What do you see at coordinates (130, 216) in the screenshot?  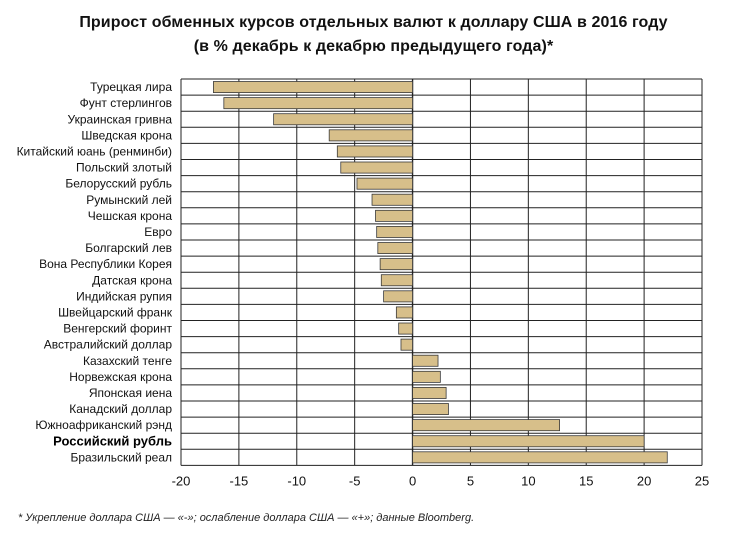 I see `category-label: Чешская крона` at bounding box center [130, 216].